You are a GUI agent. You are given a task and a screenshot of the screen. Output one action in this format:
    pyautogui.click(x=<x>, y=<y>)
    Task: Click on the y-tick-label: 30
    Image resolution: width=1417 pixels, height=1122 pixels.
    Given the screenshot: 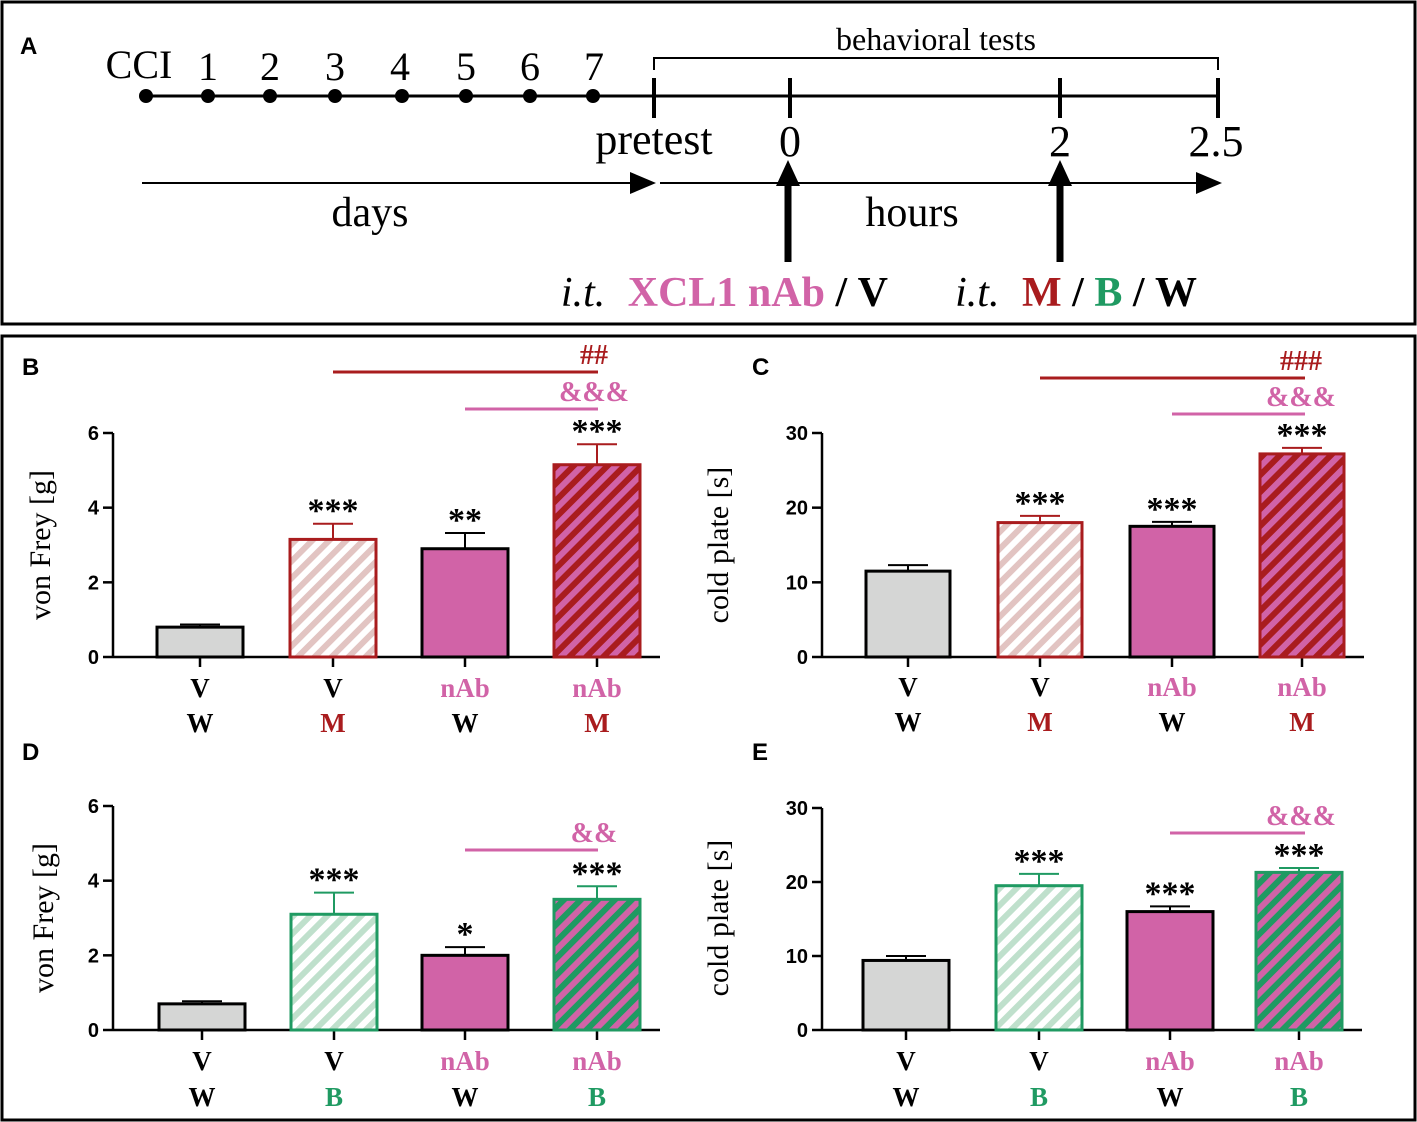 What is the action you would take?
    pyautogui.click(x=797, y=434)
    